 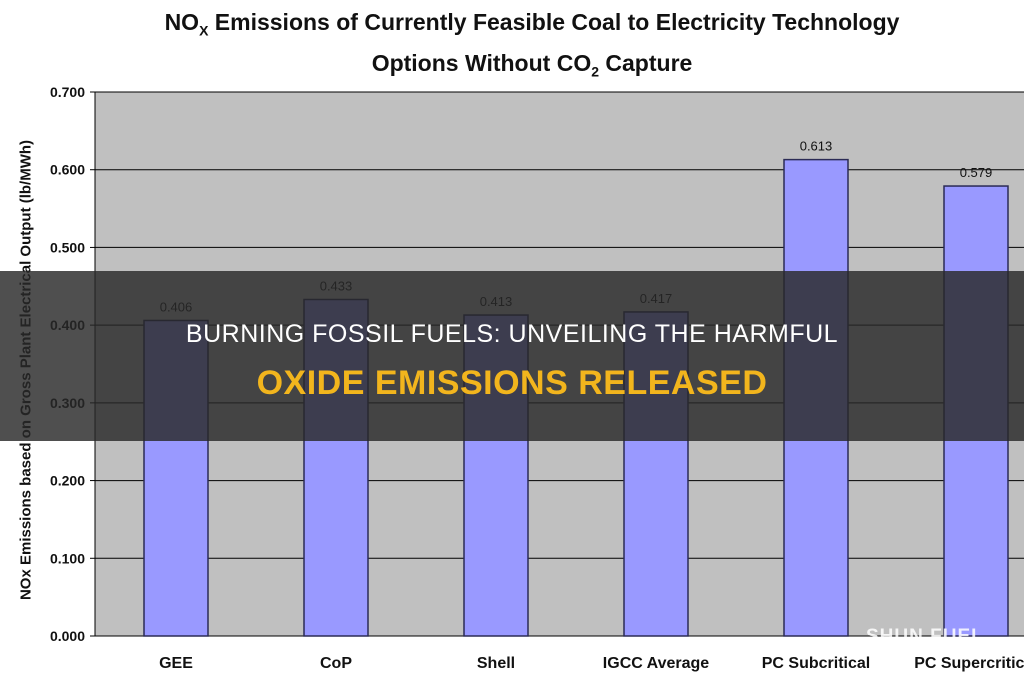 What do you see at coordinates (67, 558) in the screenshot?
I see `y-tick-label: 0.100` at bounding box center [67, 558].